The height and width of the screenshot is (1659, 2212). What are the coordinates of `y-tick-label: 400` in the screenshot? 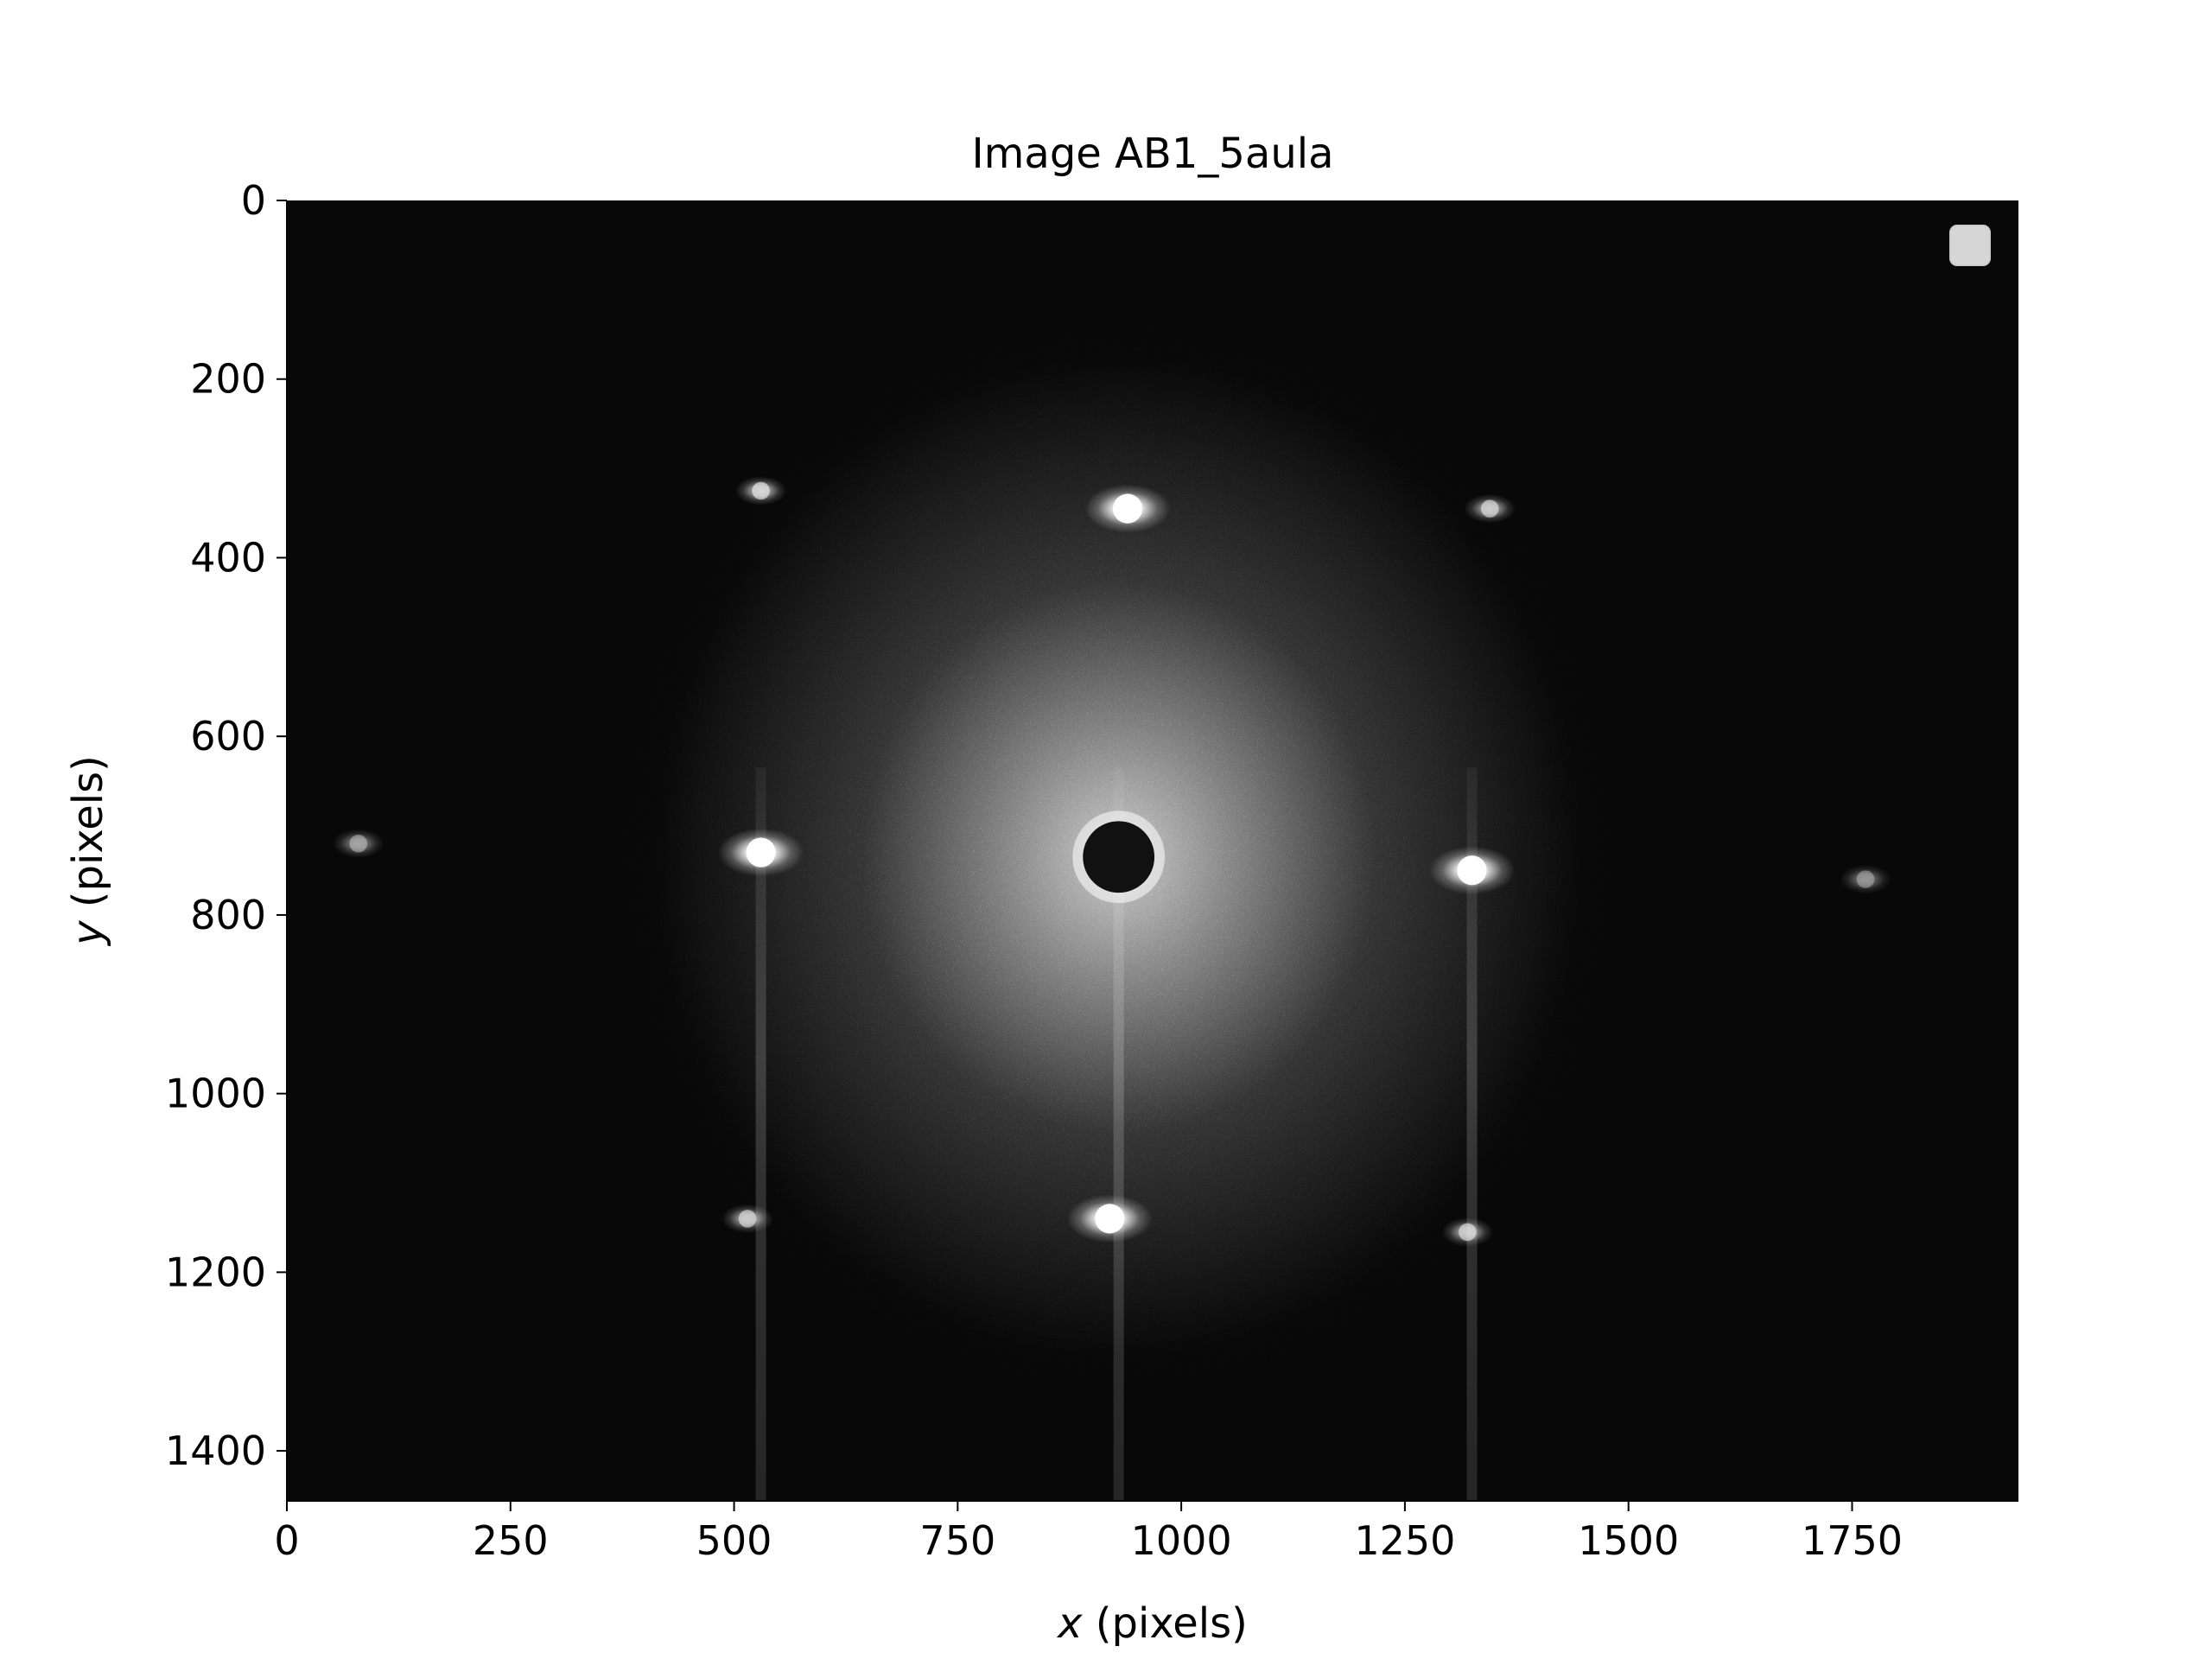 It's located at (228, 557).